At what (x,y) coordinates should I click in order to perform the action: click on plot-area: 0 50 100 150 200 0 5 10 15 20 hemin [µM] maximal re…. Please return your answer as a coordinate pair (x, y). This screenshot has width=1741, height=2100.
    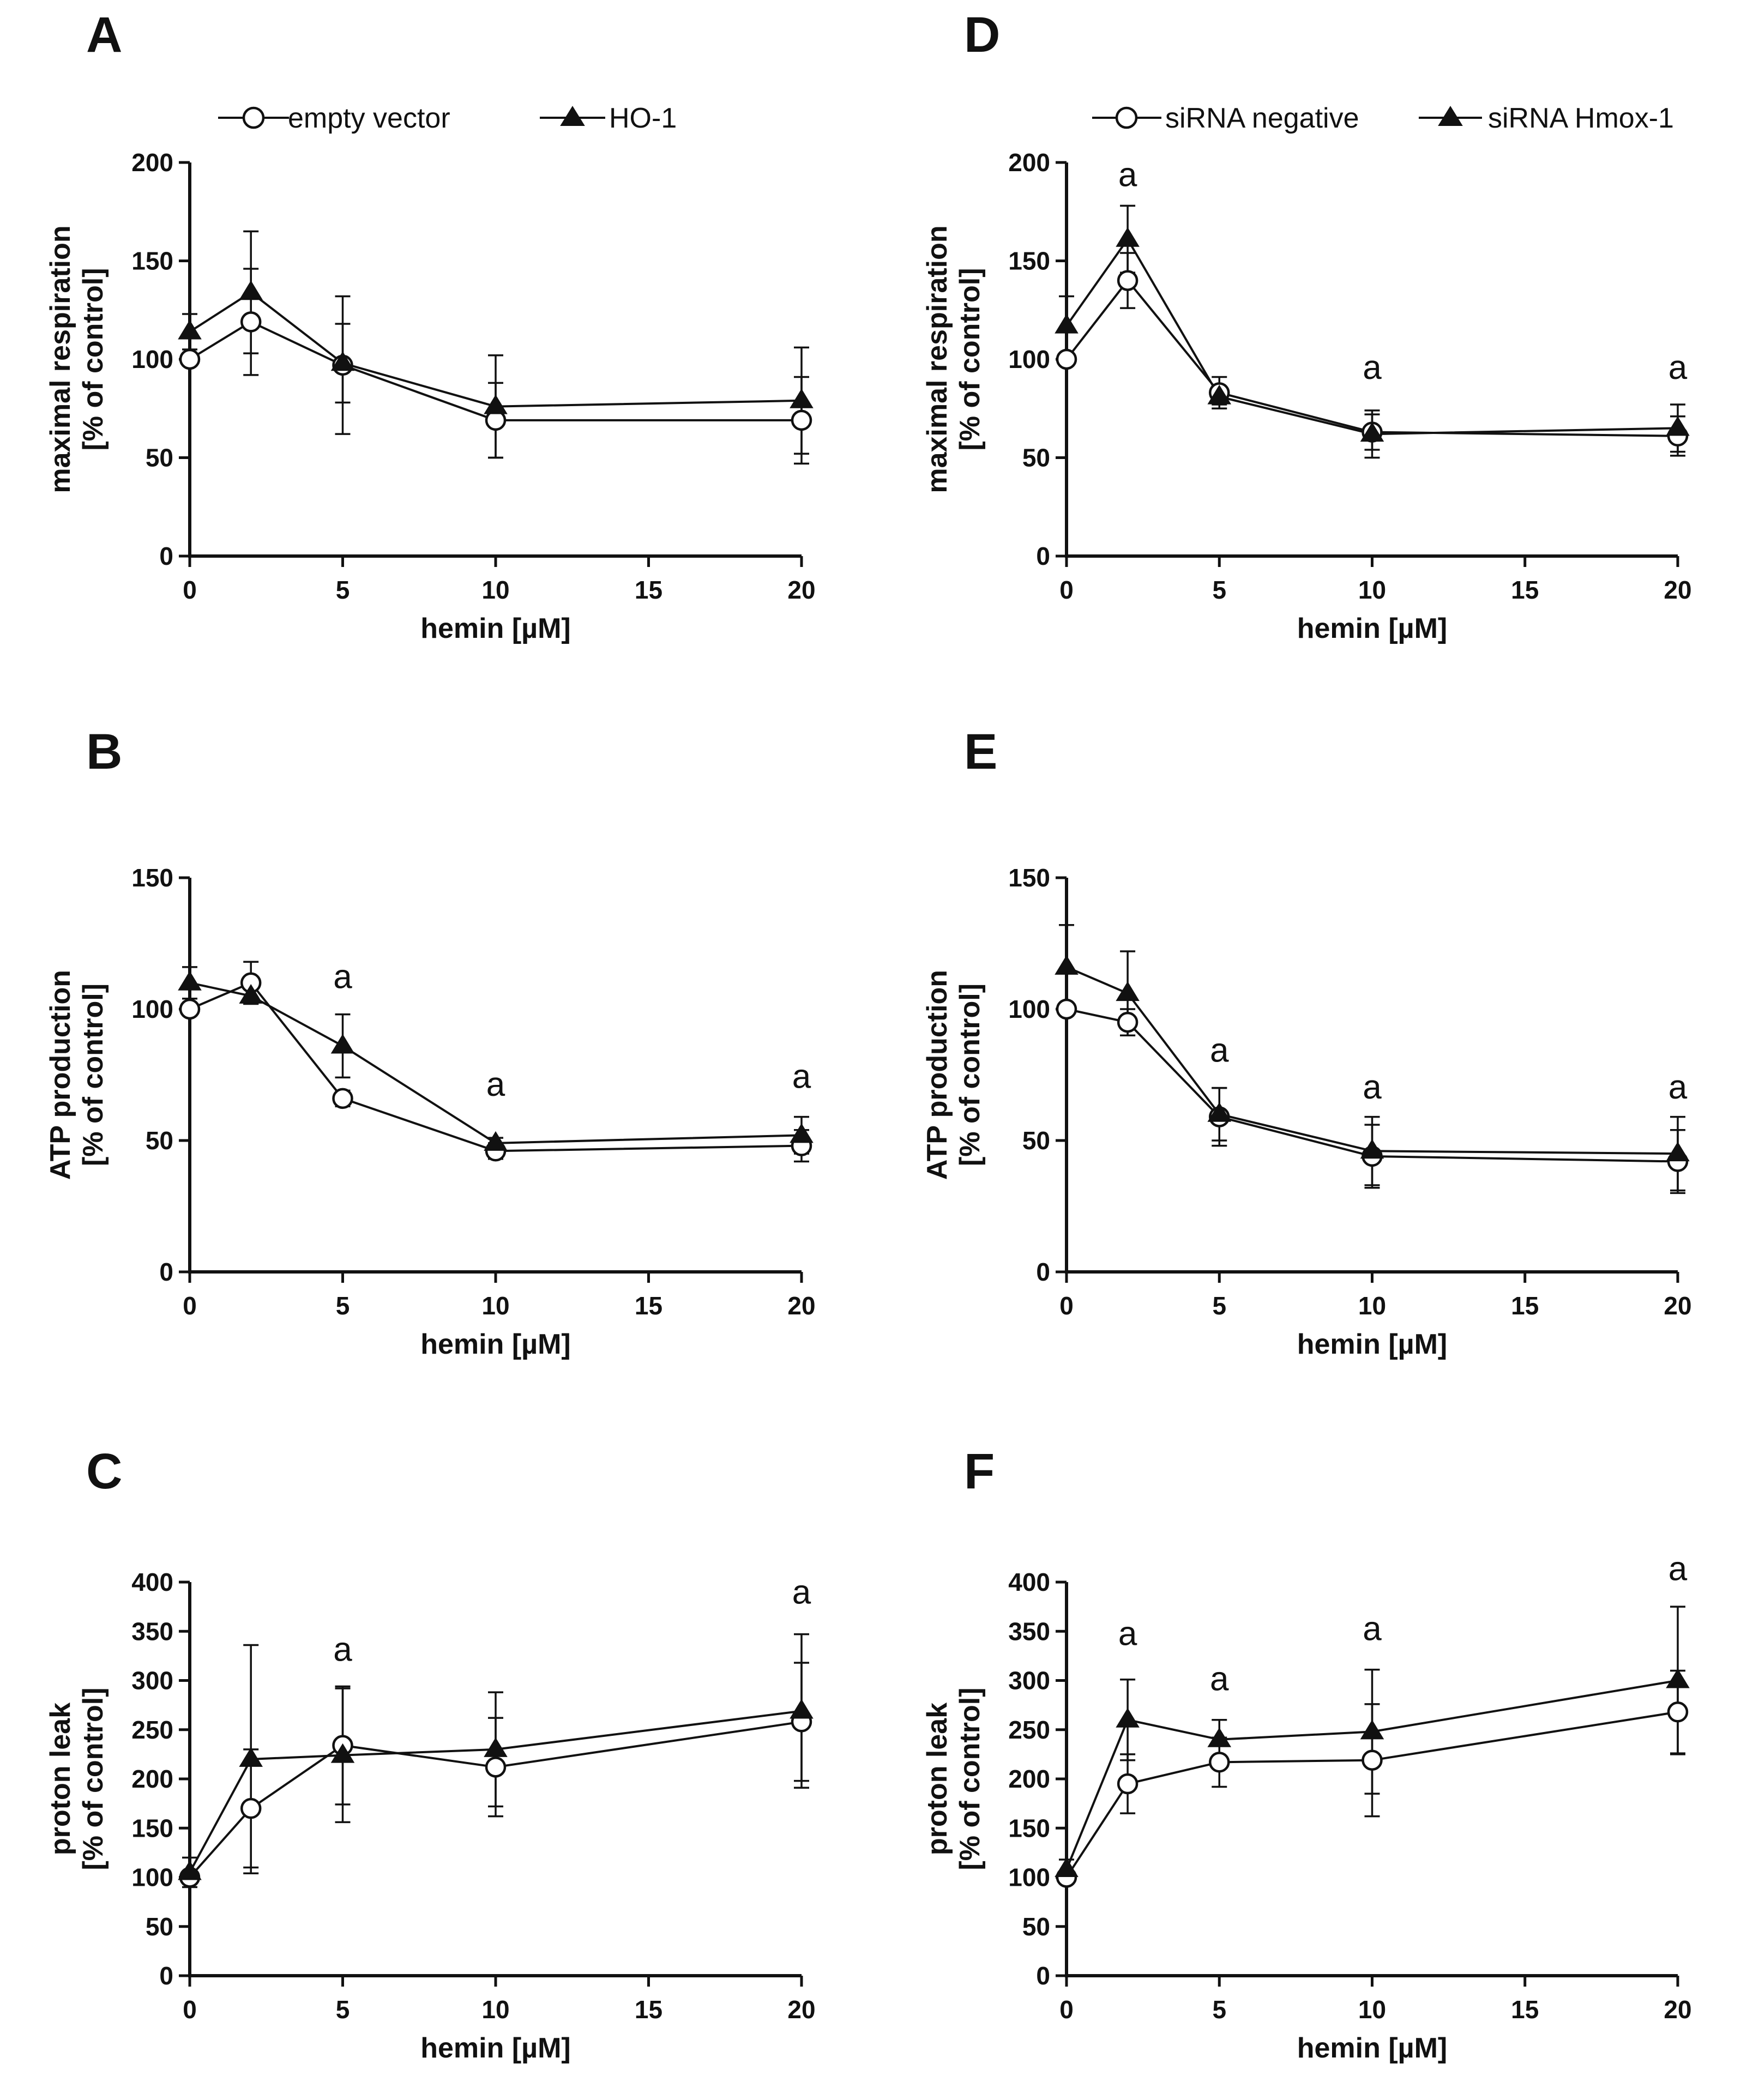
    Looking at the image, I should click on (1306, 396).